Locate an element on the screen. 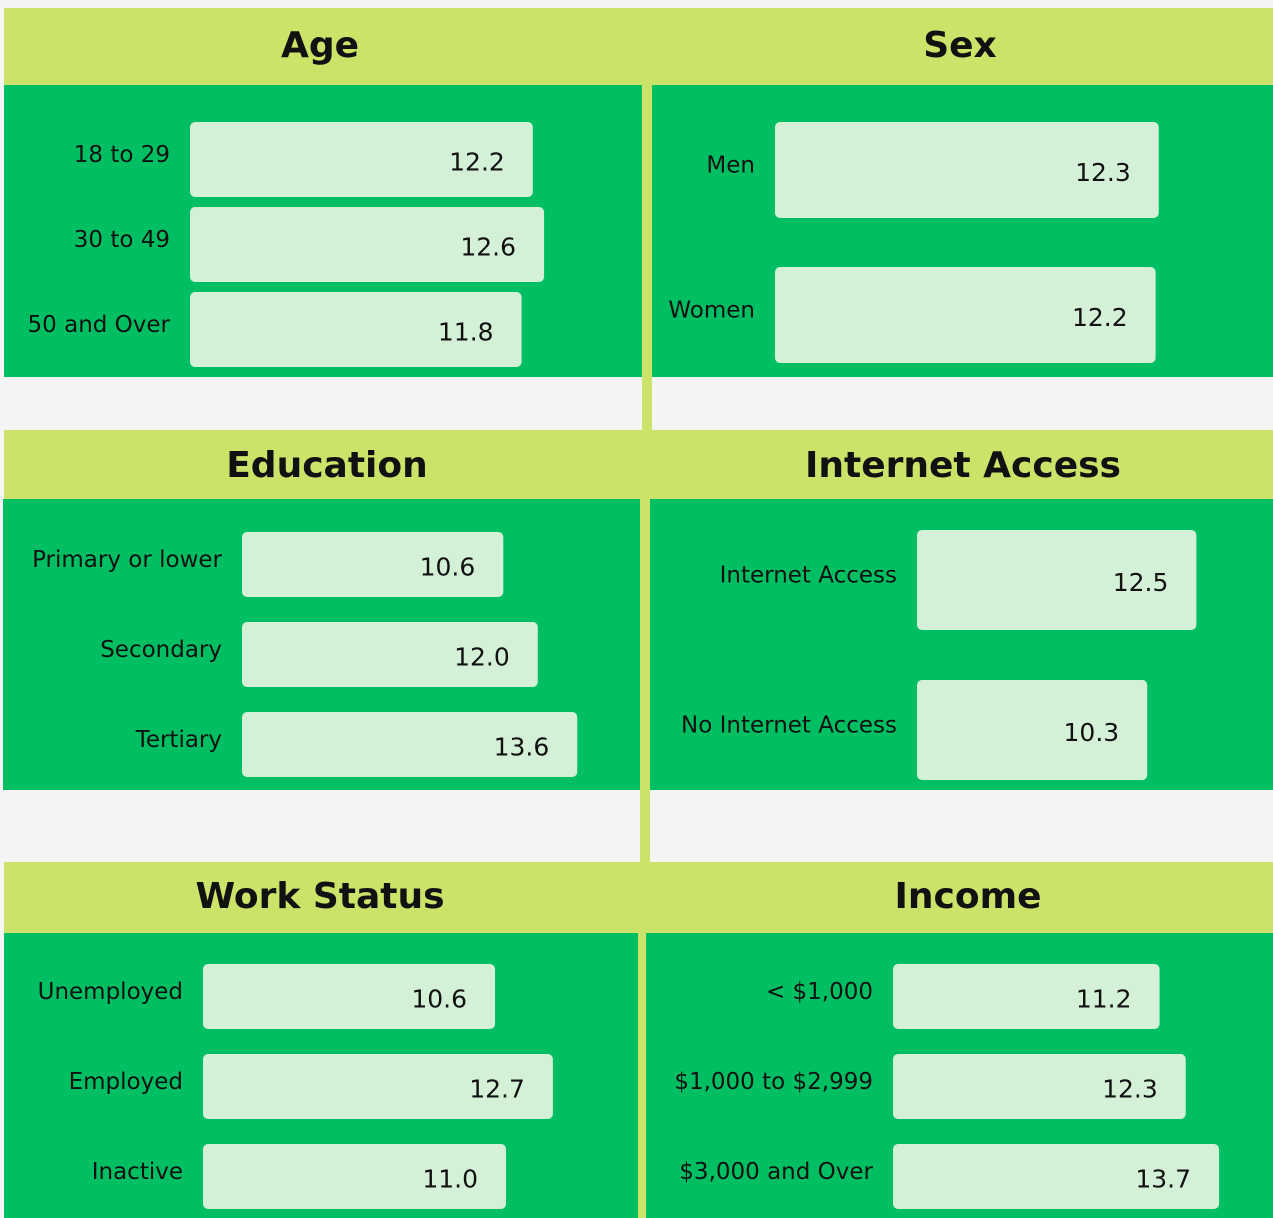 This screenshot has width=1273, height=1218. category-label: Internet Access is located at coordinates (808, 576).